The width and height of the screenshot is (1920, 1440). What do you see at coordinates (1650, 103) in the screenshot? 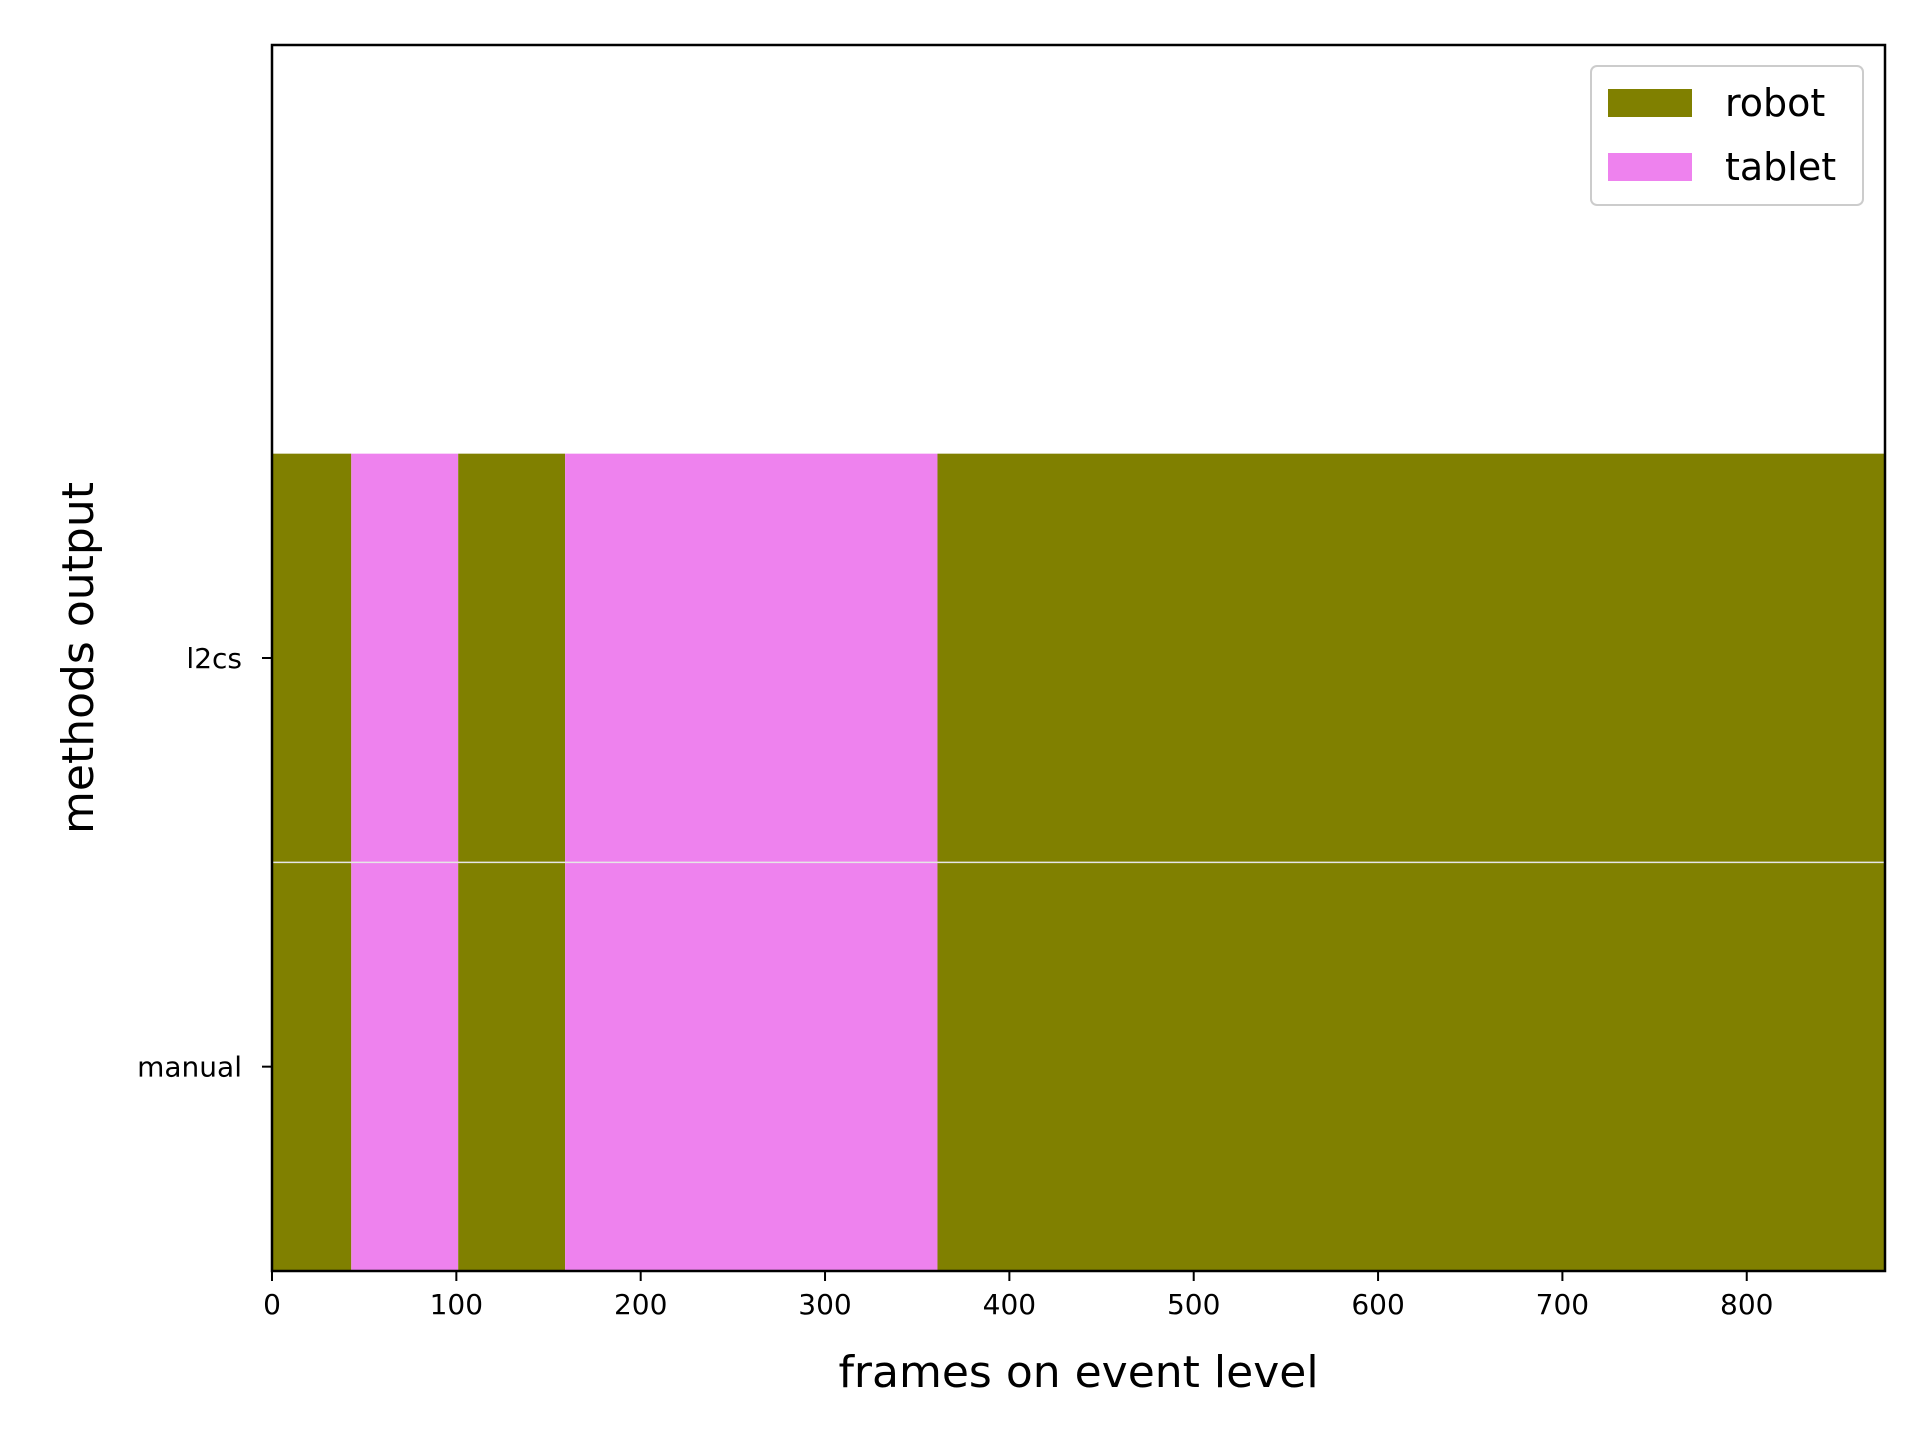
I see `legend-swatch-robot` at bounding box center [1650, 103].